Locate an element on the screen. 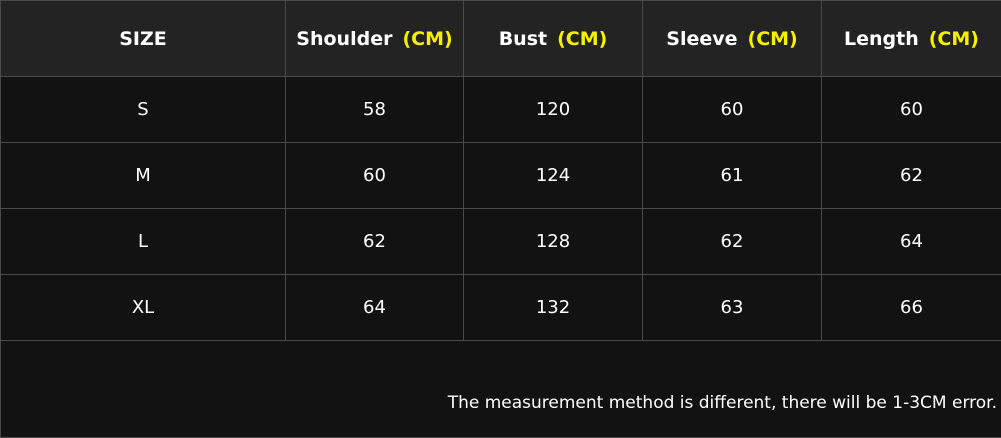  header-label: Shoulder is located at coordinates (344, 39).